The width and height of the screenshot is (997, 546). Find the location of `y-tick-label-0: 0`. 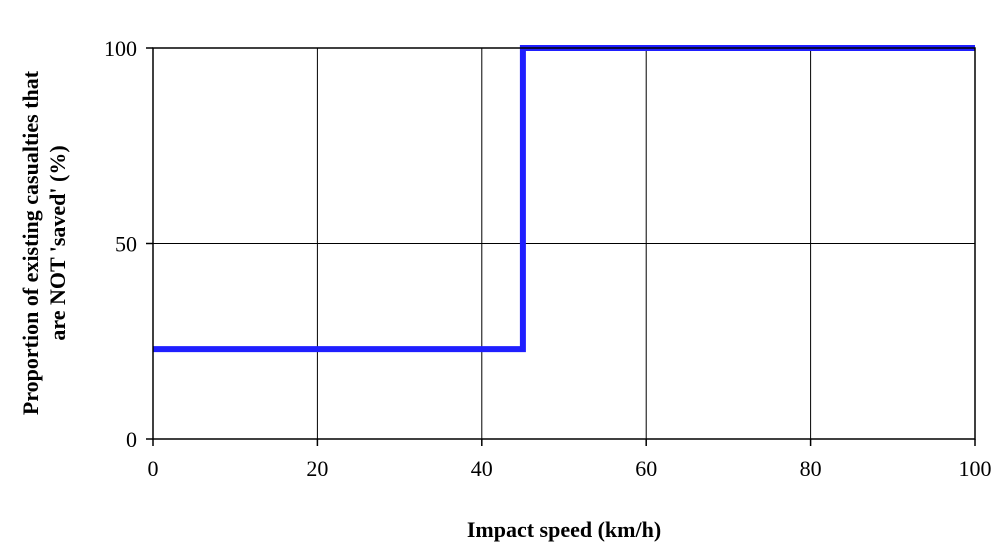

y-tick-label-0: 0 is located at coordinates (131, 439).